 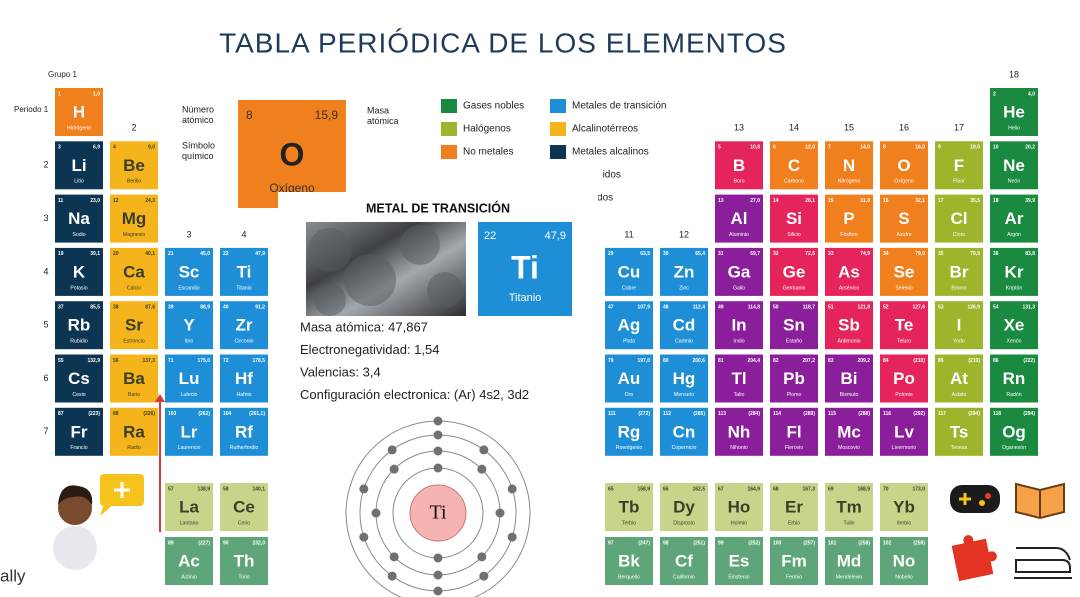 I want to click on cell-mass: 207,2, so click(x=808, y=361).